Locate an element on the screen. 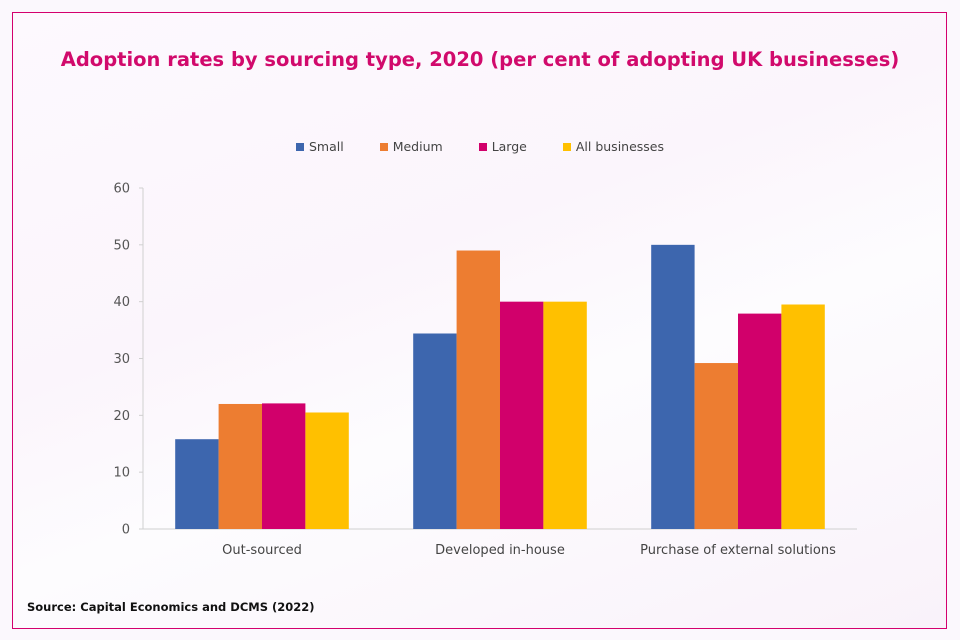 The height and width of the screenshot is (640, 960). x-category-label: Developed in-house is located at coordinates (500, 550).